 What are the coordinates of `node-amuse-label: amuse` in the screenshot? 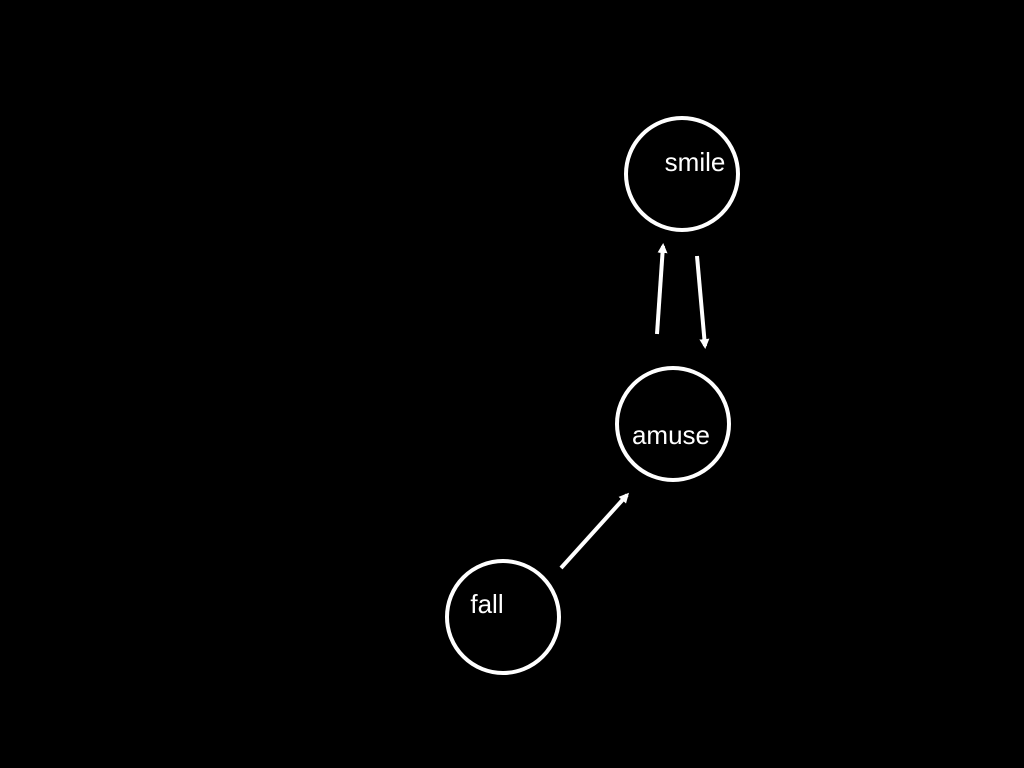 It's located at (671, 435).